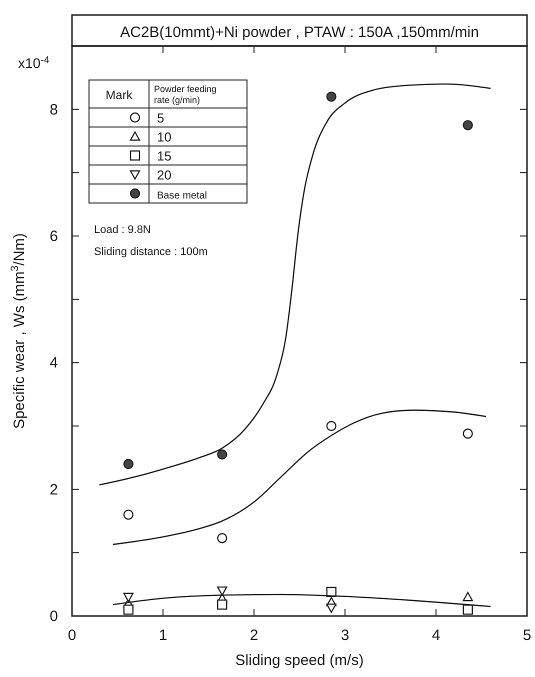 This screenshot has height=677, width=535. I want to click on line-series, so click(299, 478).